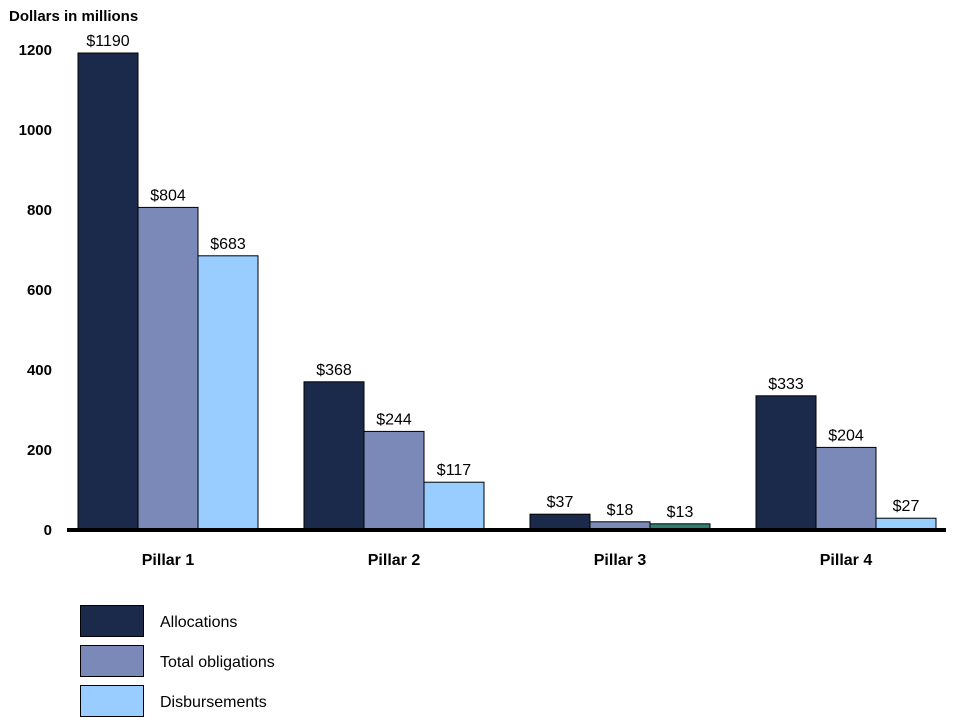  What do you see at coordinates (112, 701) in the screenshot?
I see `legend-swatch-disbursements` at bounding box center [112, 701].